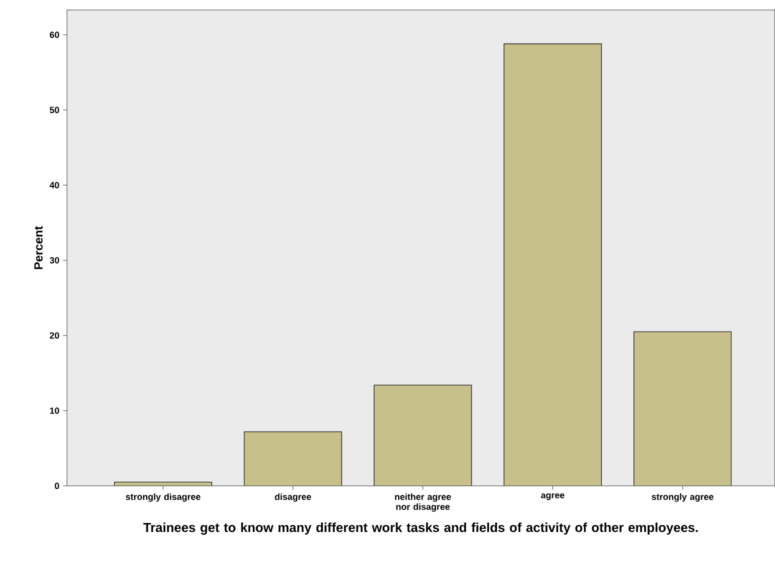 This screenshot has height=577, width=775. What do you see at coordinates (683, 497) in the screenshot?
I see `x-tick-label: strongly agree` at bounding box center [683, 497].